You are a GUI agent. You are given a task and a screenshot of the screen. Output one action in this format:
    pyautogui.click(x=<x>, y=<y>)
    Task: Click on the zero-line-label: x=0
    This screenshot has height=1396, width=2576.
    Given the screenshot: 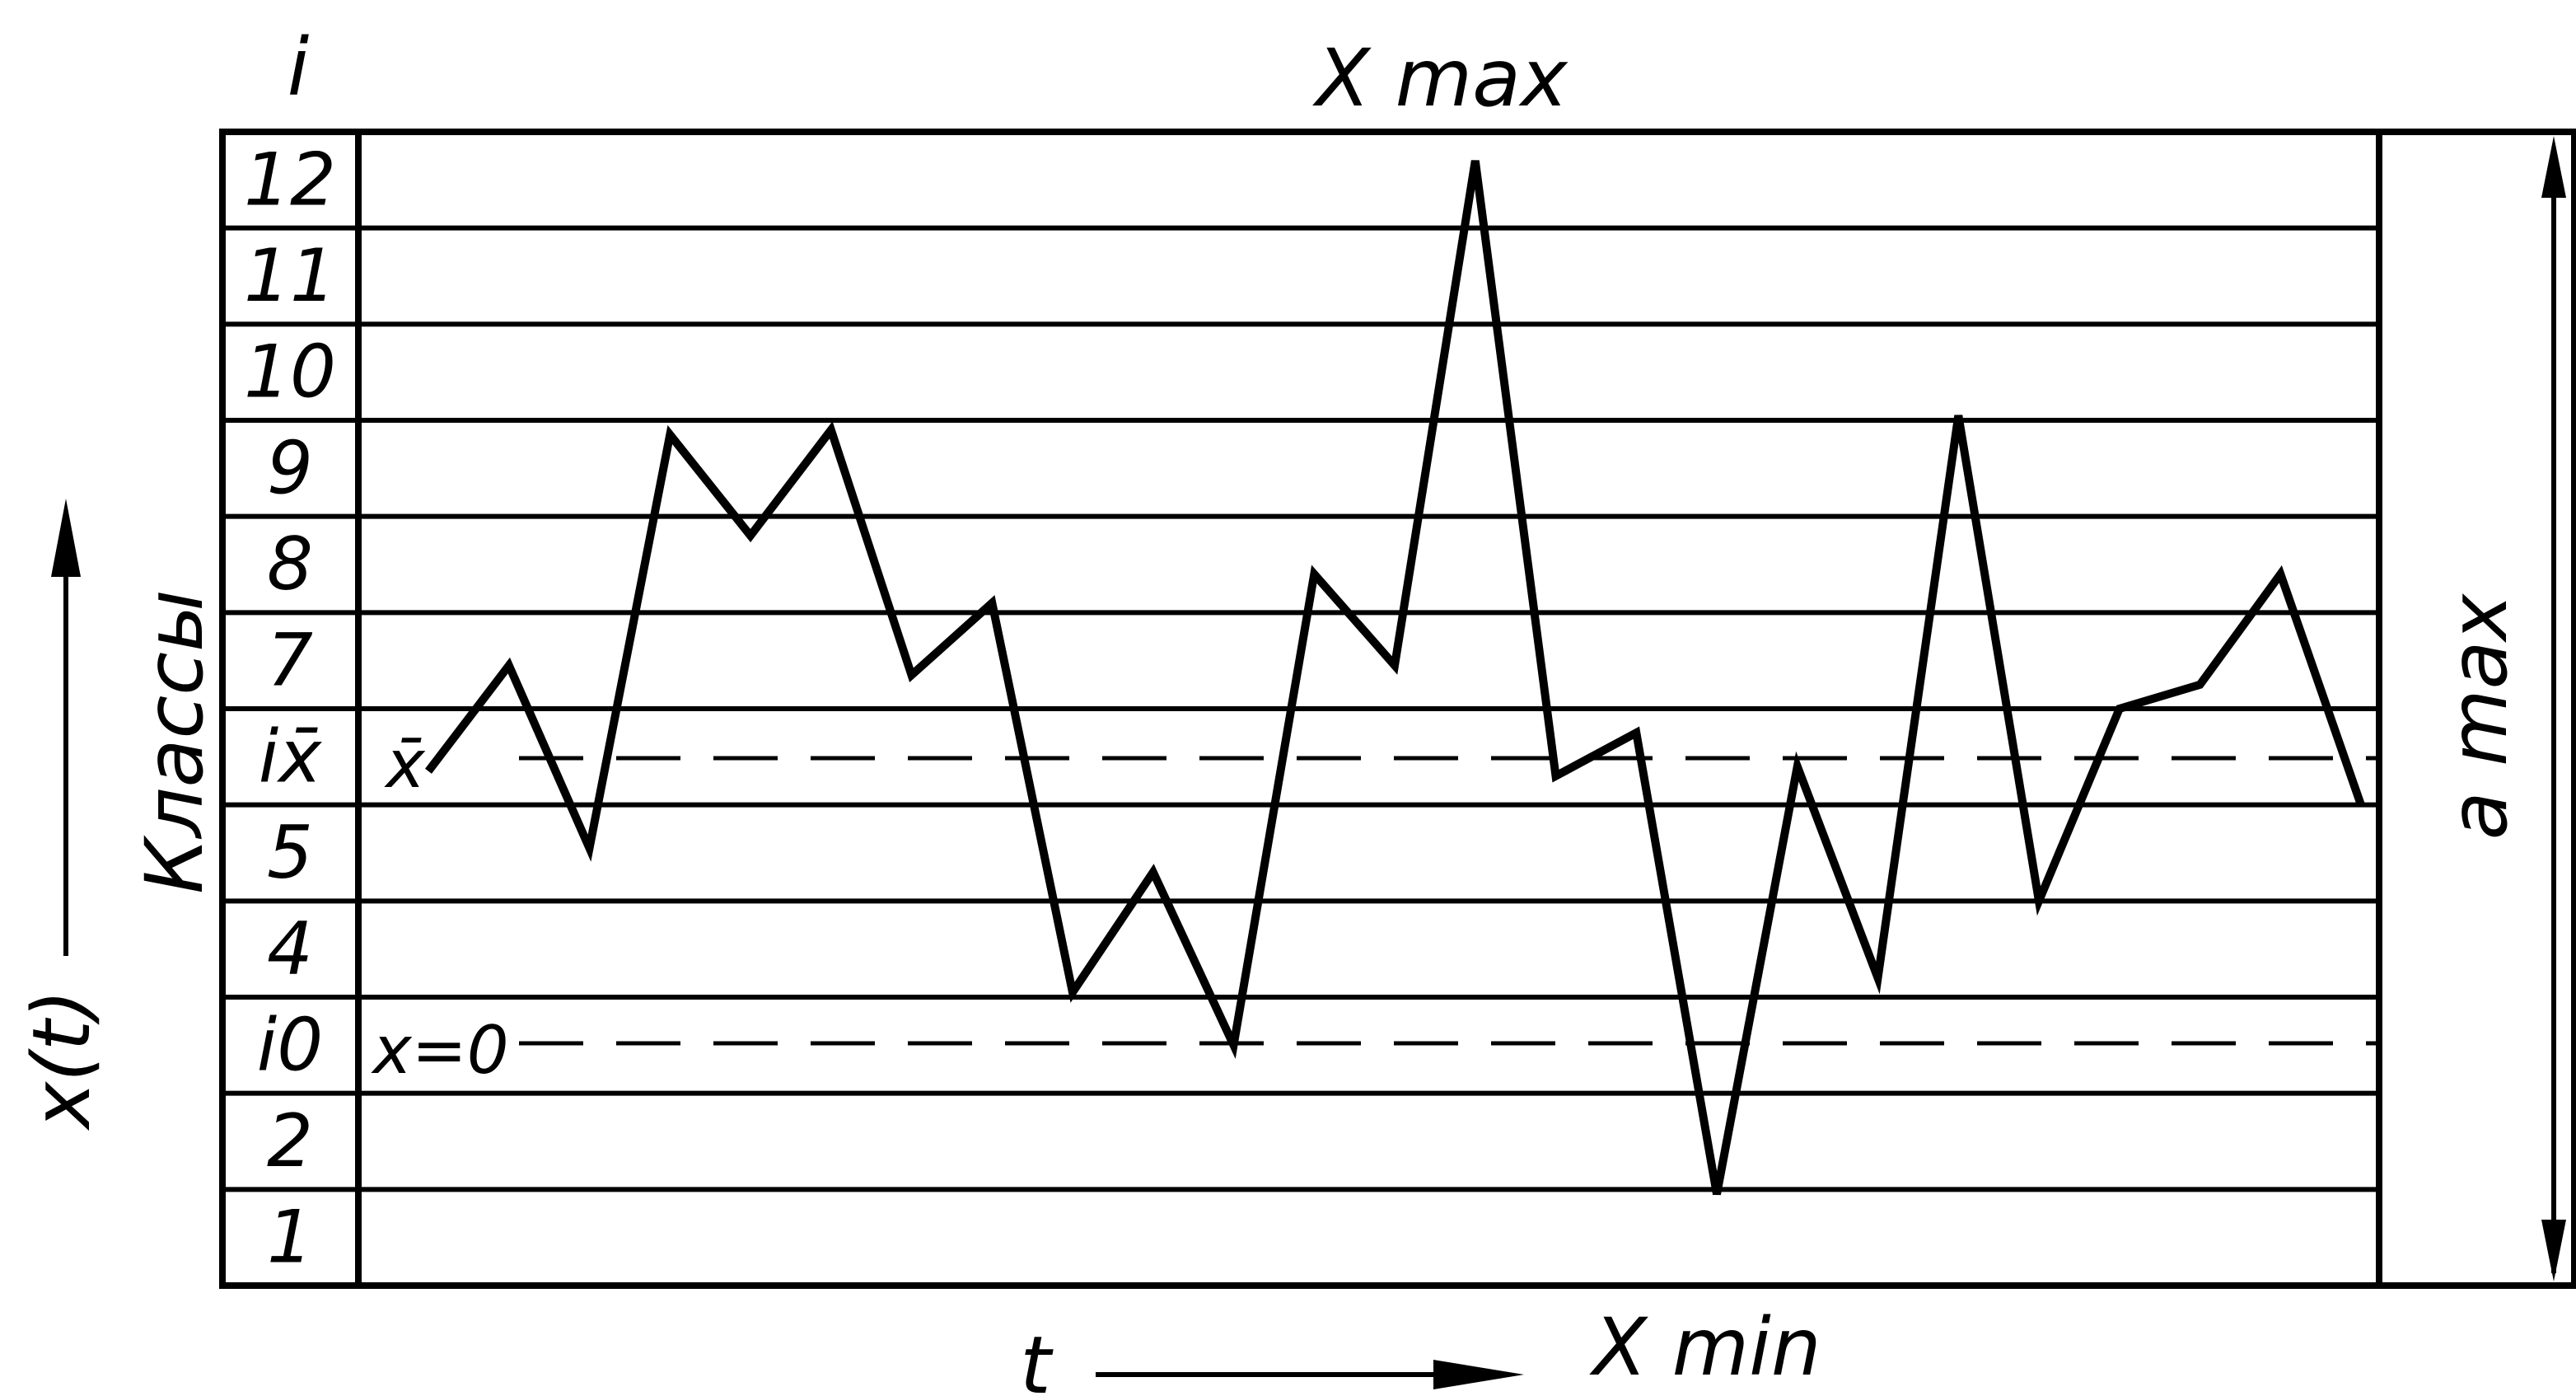 What is the action you would take?
    pyautogui.click(x=439, y=1050)
    